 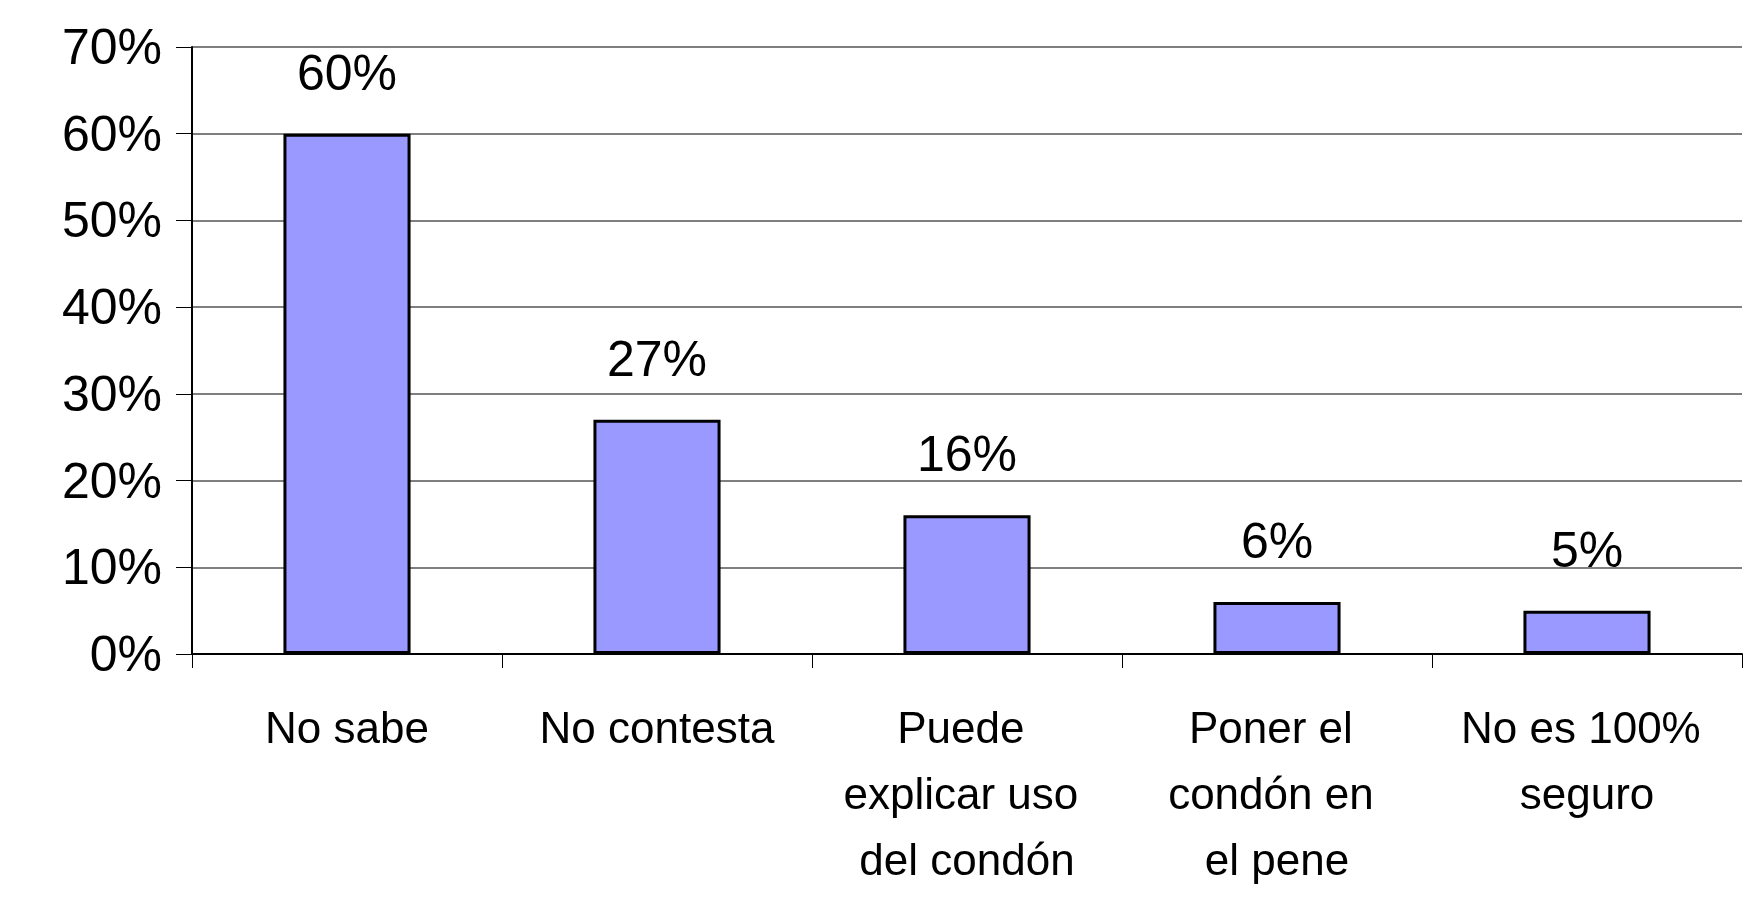 I want to click on data-label: 6%, so click(x=1277, y=540).